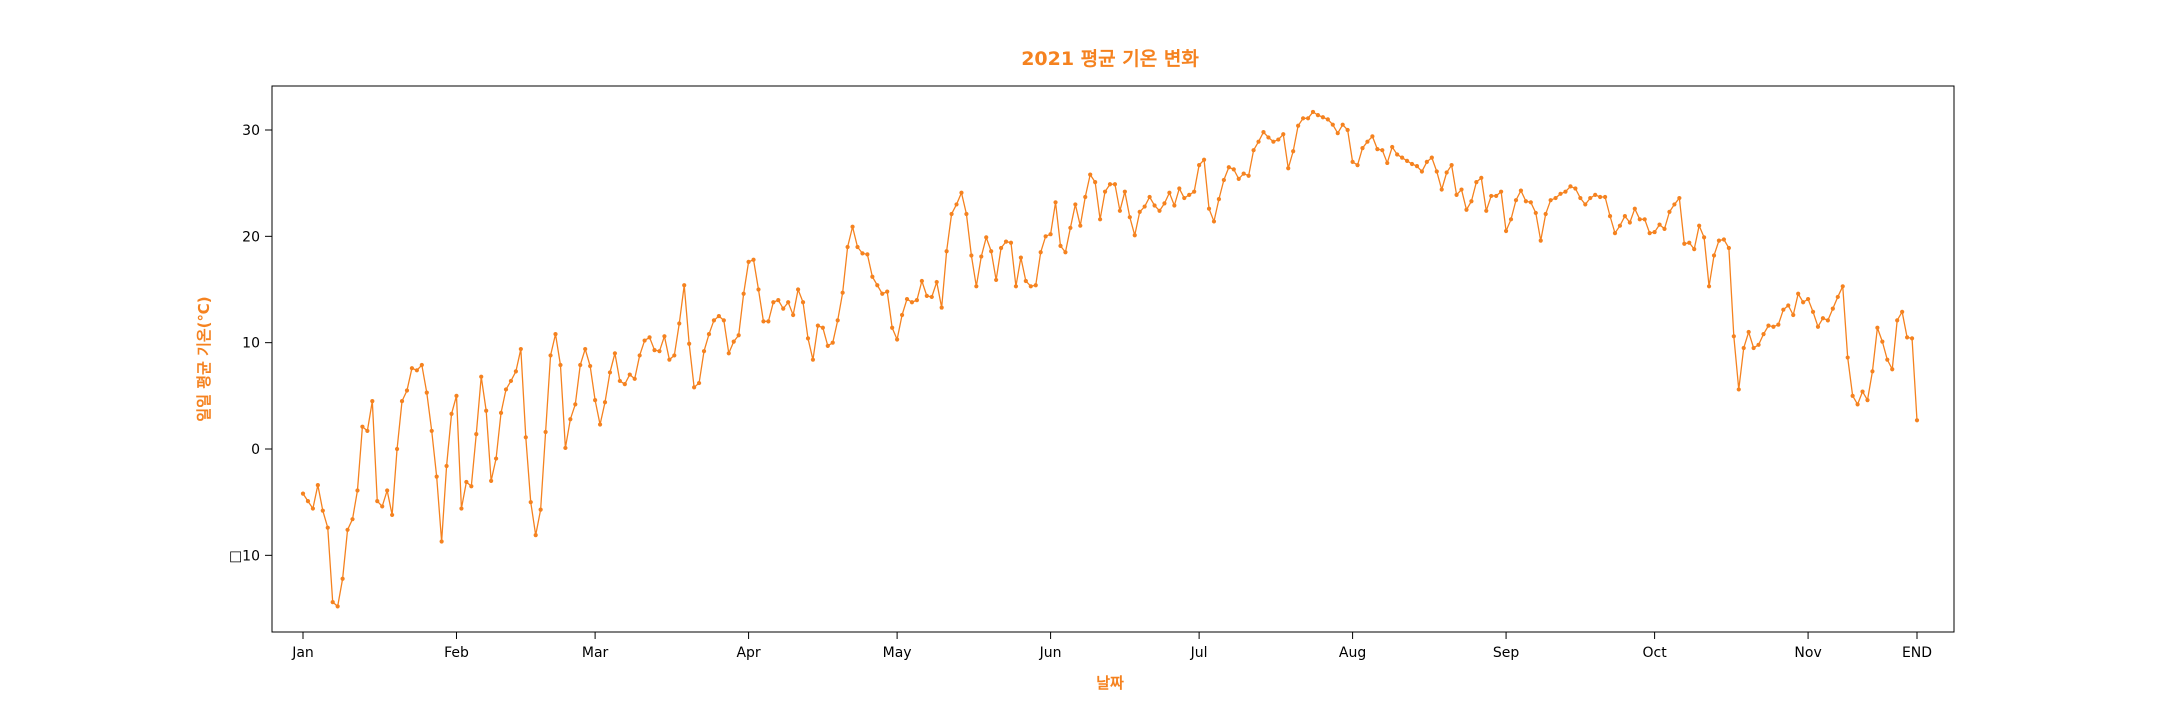  What do you see at coordinates (244, 556) in the screenshot?
I see `y-tick-label: □10` at bounding box center [244, 556].